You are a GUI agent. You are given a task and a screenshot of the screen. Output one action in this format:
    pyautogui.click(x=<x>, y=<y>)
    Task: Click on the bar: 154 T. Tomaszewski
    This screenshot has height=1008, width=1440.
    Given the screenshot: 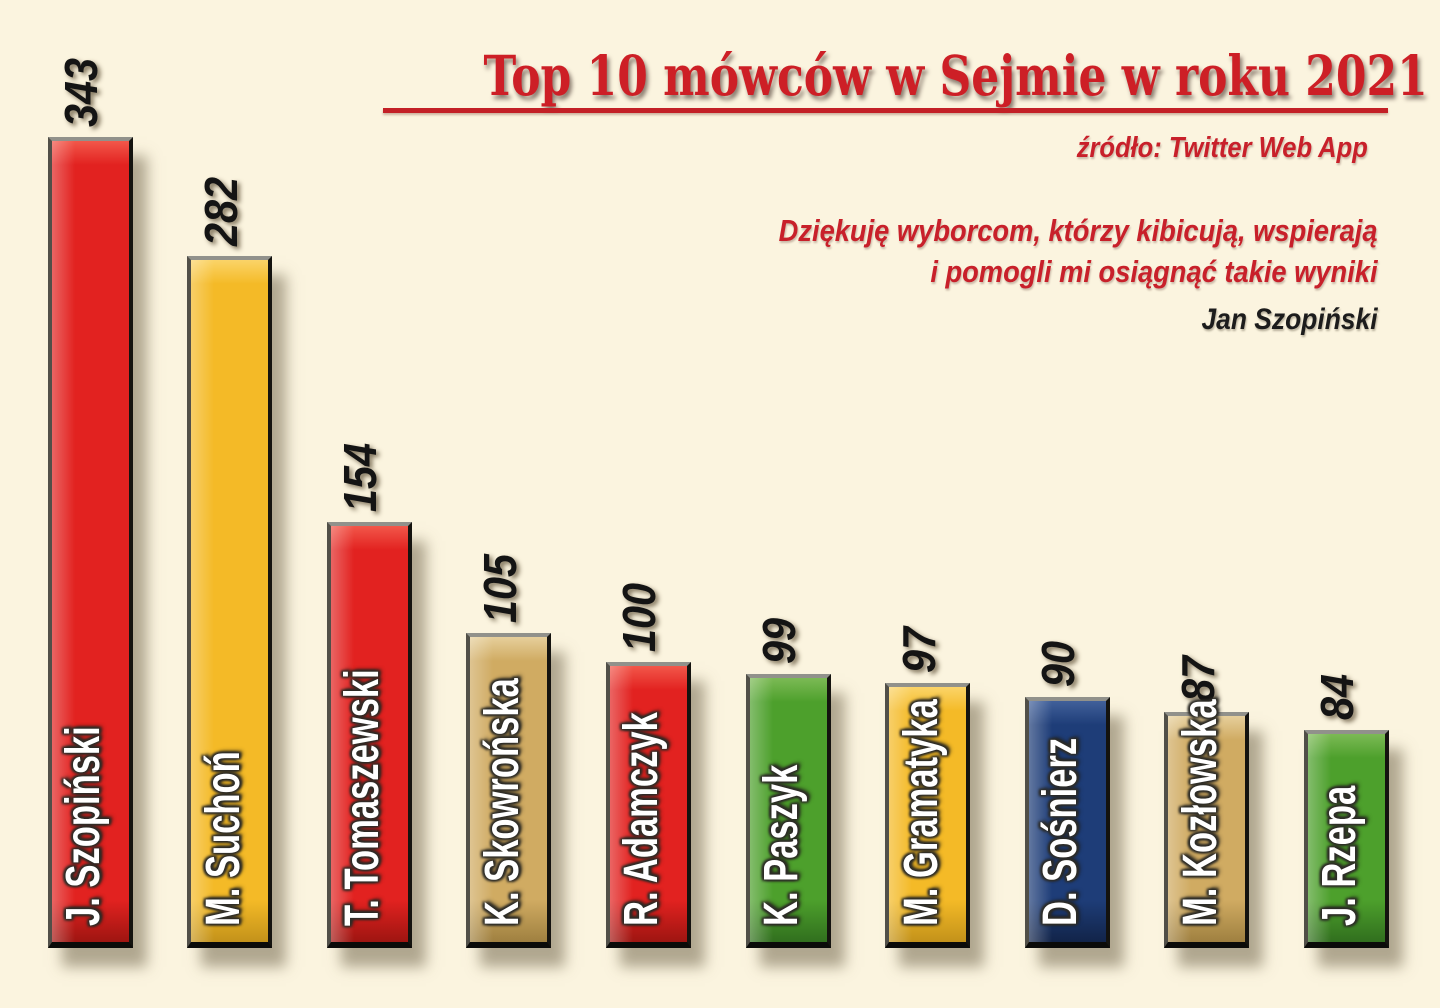 What is the action you would take?
    pyautogui.click(x=369, y=695)
    